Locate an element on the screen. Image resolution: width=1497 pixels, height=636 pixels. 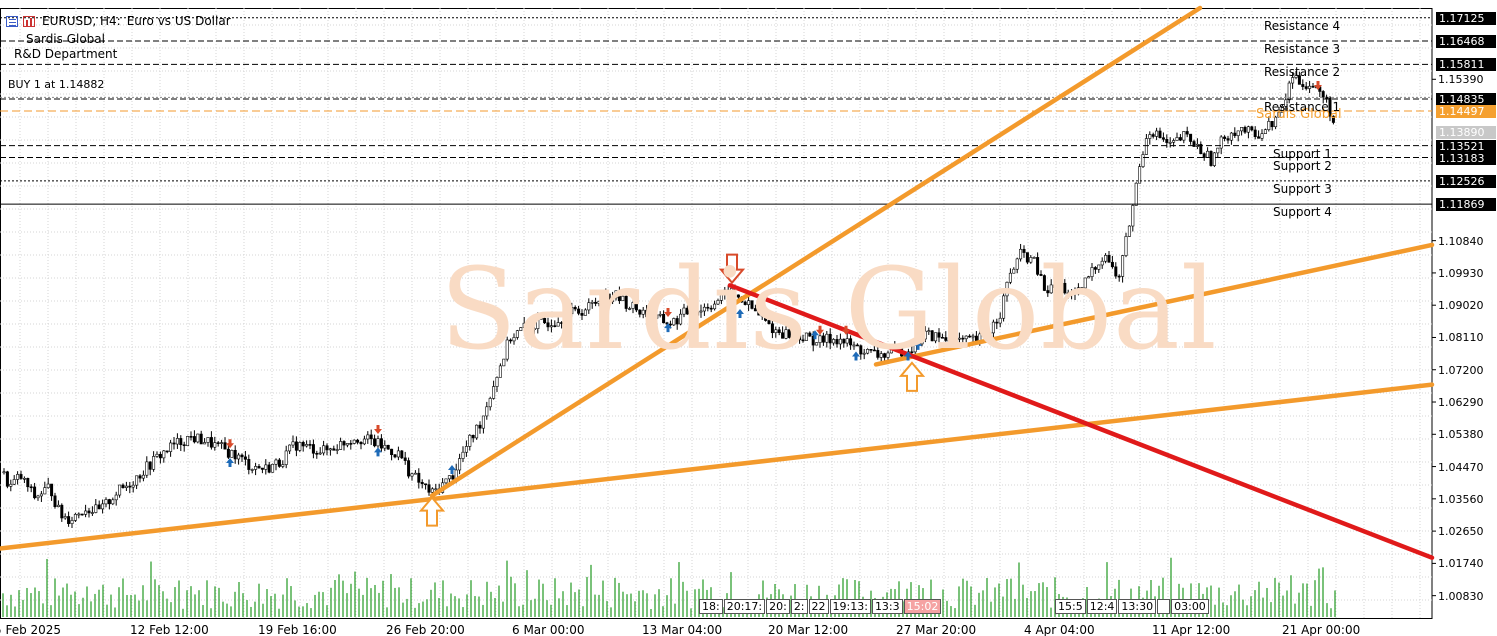
price-tick-label: 1.15390 is located at coordinates (1461, 80).